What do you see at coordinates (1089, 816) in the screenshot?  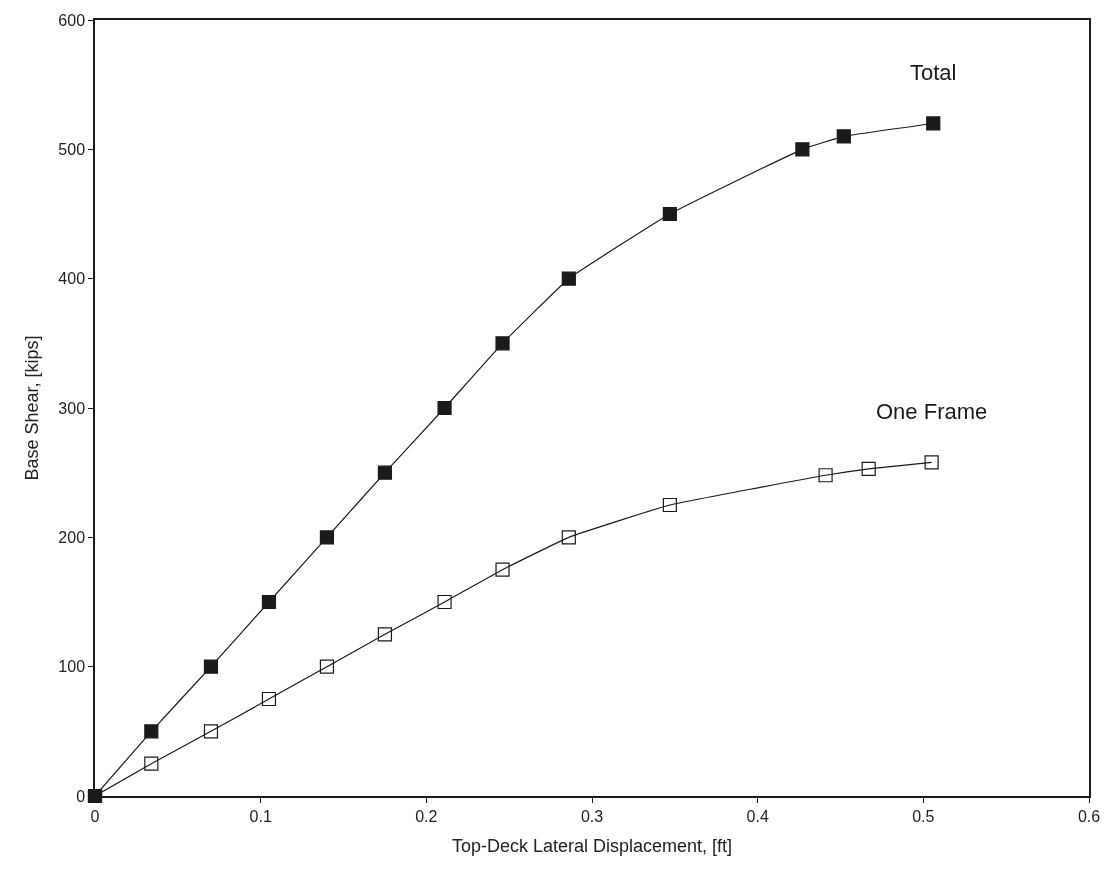 I see `x-tick-label: 0.6` at bounding box center [1089, 816].